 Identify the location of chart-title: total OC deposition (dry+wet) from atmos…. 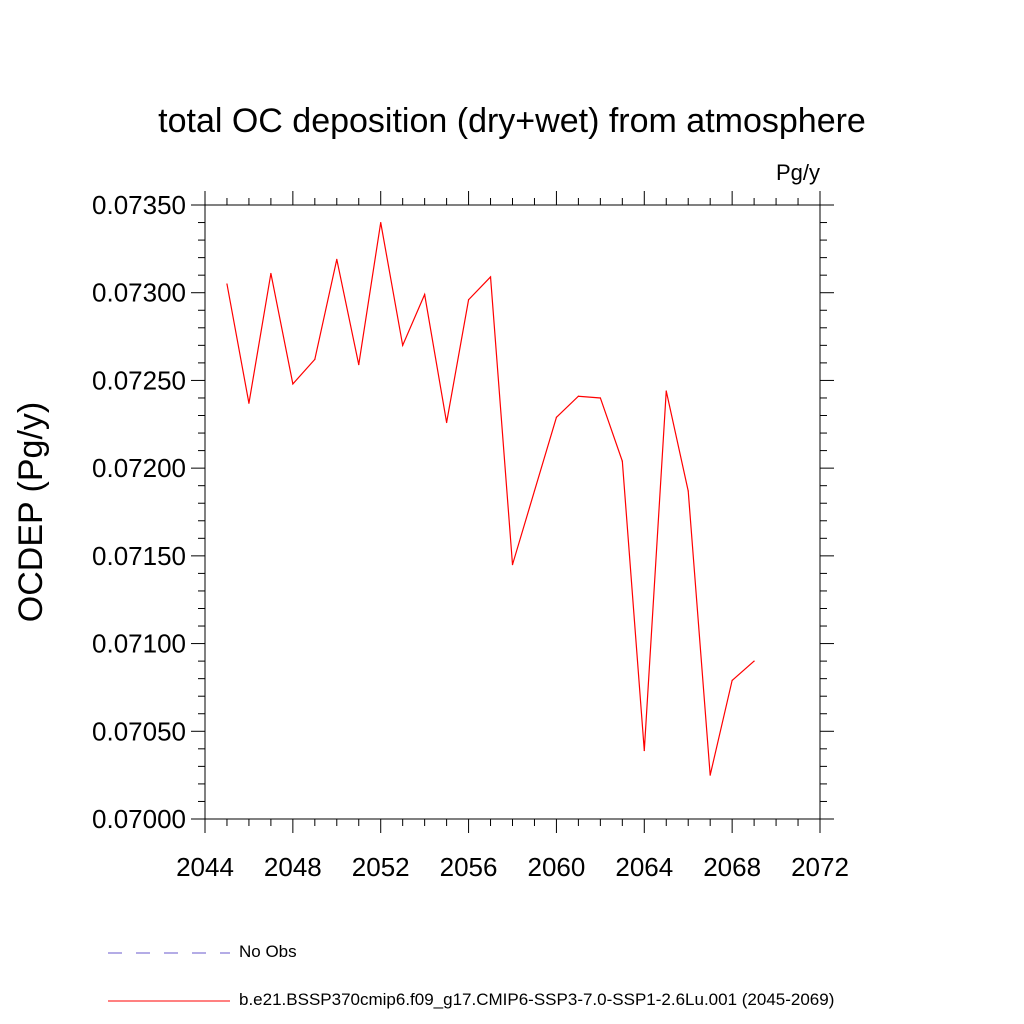
(512, 121).